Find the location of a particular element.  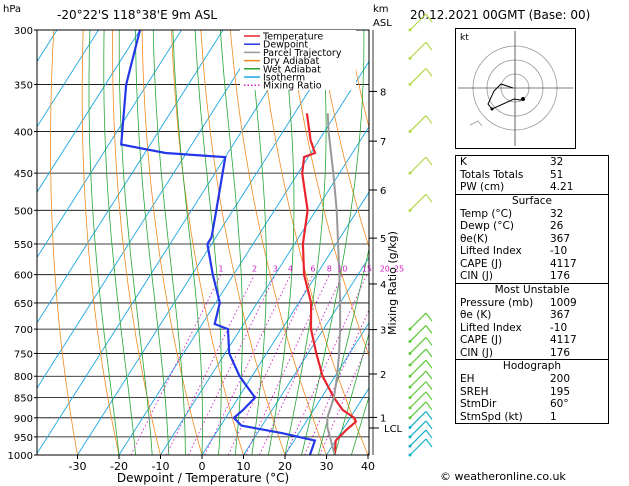

legend-label: Mixing Ratio is located at coordinates (292, 86).